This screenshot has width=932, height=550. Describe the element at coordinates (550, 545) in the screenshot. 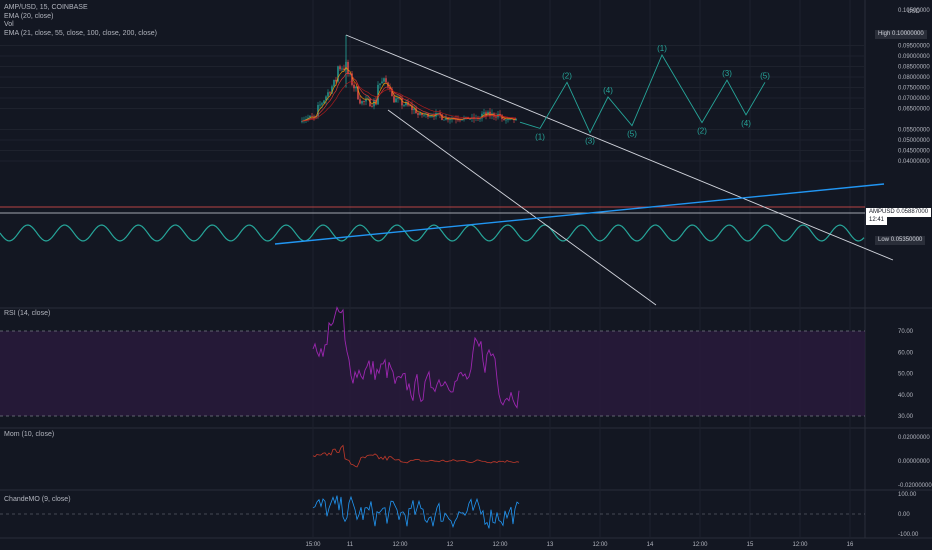

I see `time-tick-label: 13` at that location.